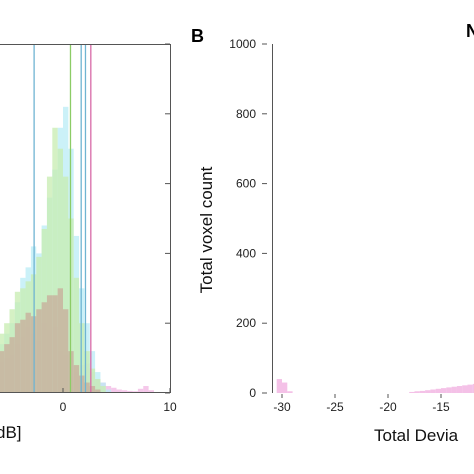 This screenshot has height=474, width=474. Describe the element at coordinates (388, 407) in the screenshot. I see `panel-b-x-tick-label-2: -20` at that location.